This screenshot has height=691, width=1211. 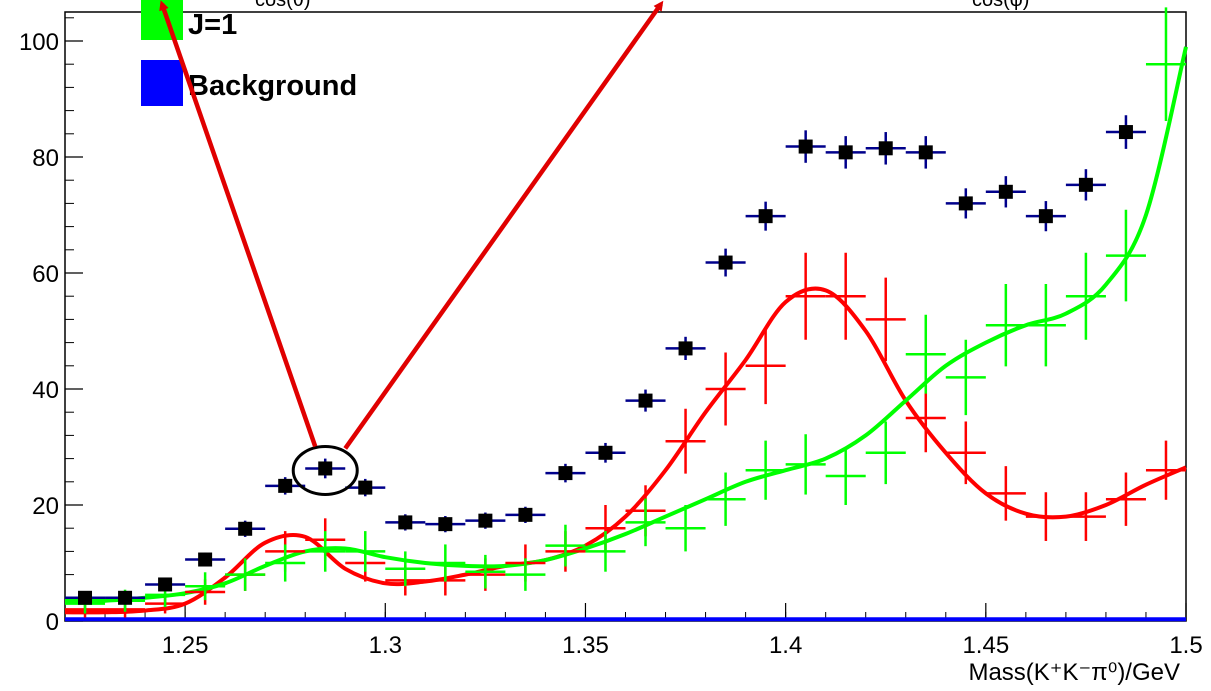 I want to click on highlight-circle, so click(x=325, y=470).